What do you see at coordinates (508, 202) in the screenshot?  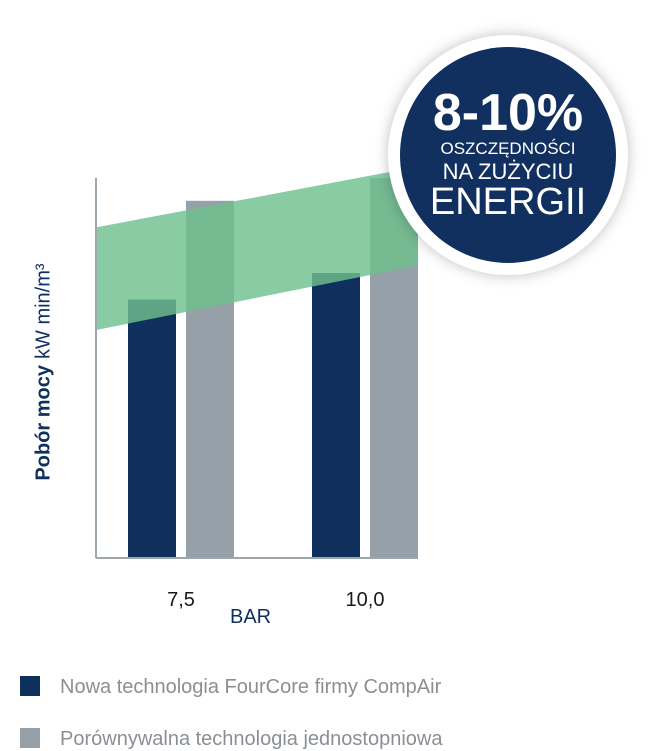 I see `savings-line-4: ENERGII` at bounding box center [508, 202].